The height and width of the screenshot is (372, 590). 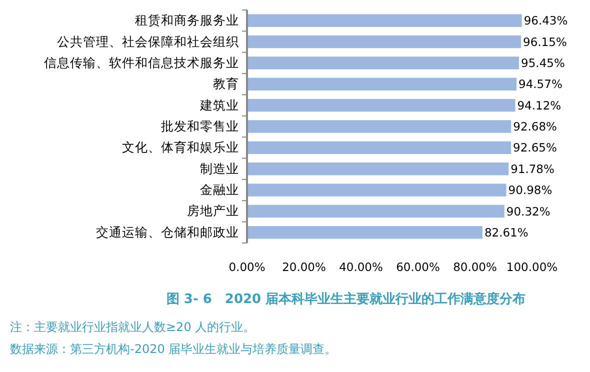 What do you see at coordinates (532, 267) in the screenshot?
I see `x-tick-label: 100.00%` at bounding box center [532, 267].